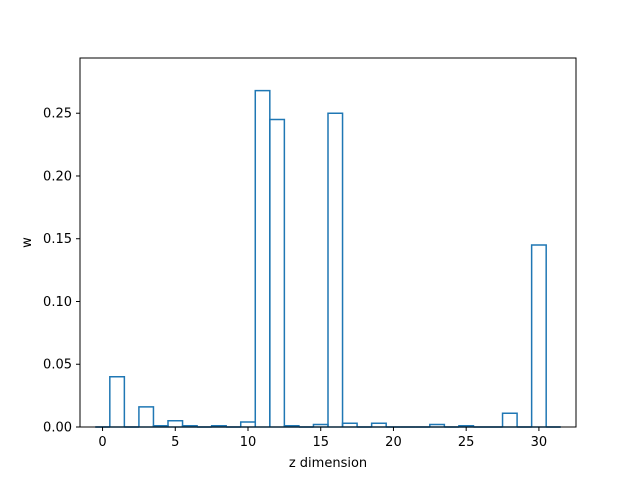  I want to click on y-tick-label: 0.00, so click(57, 428).